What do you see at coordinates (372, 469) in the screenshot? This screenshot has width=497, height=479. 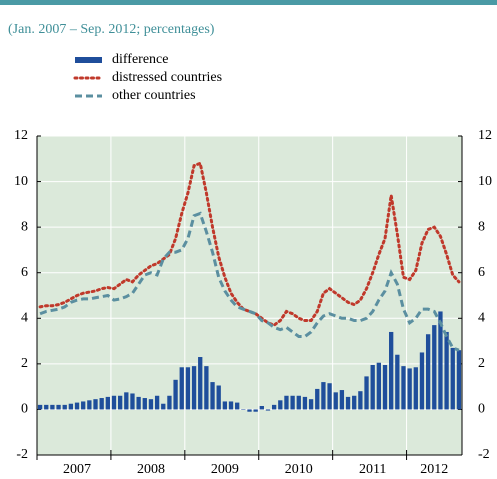 I see `x-tick-label: 2011` at bounding box center [372, 469].